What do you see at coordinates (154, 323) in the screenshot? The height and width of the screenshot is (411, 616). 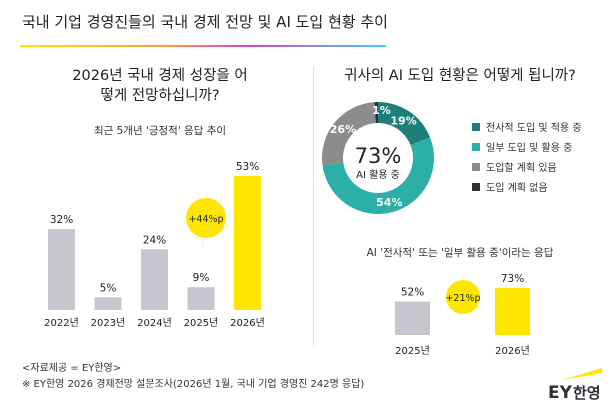 I see `x-tick-label: 2024년` at bounding box center [154, 323].